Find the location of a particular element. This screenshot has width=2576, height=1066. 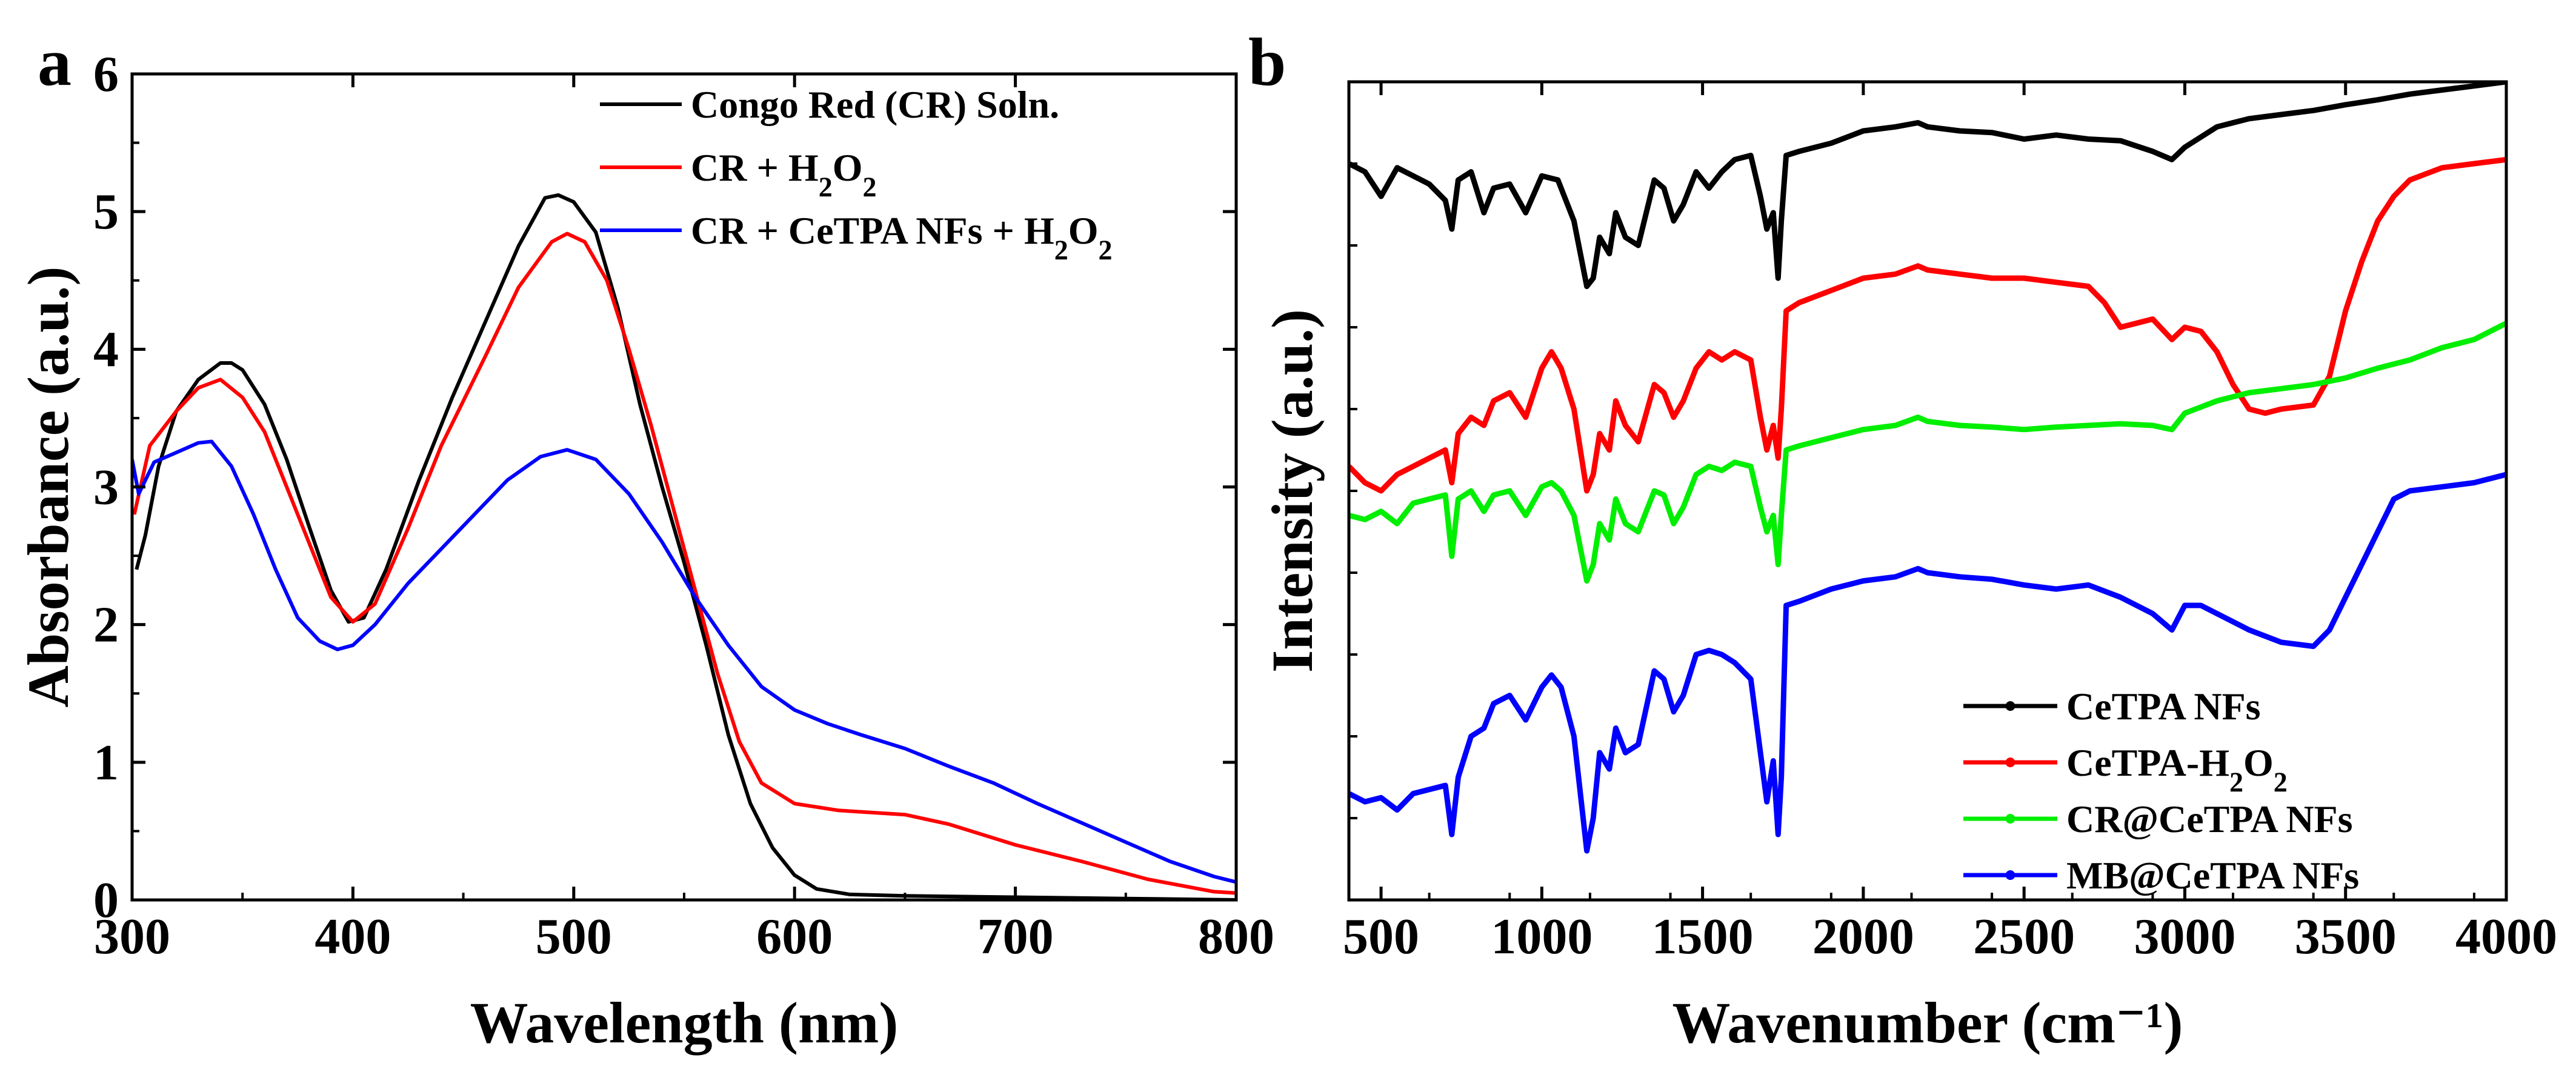

x-tick-label: 3000 is located at coordinates (2184, 937).